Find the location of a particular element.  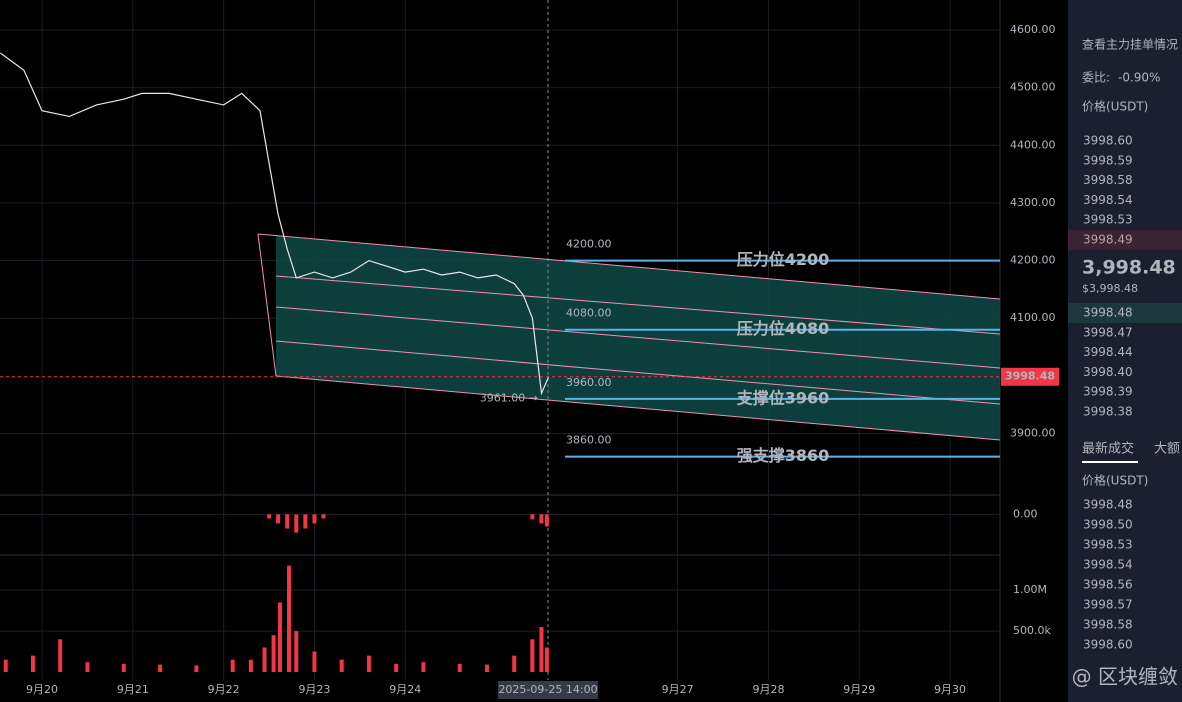

panel-text: 3998.47 is located at coordinates (1108, 332).